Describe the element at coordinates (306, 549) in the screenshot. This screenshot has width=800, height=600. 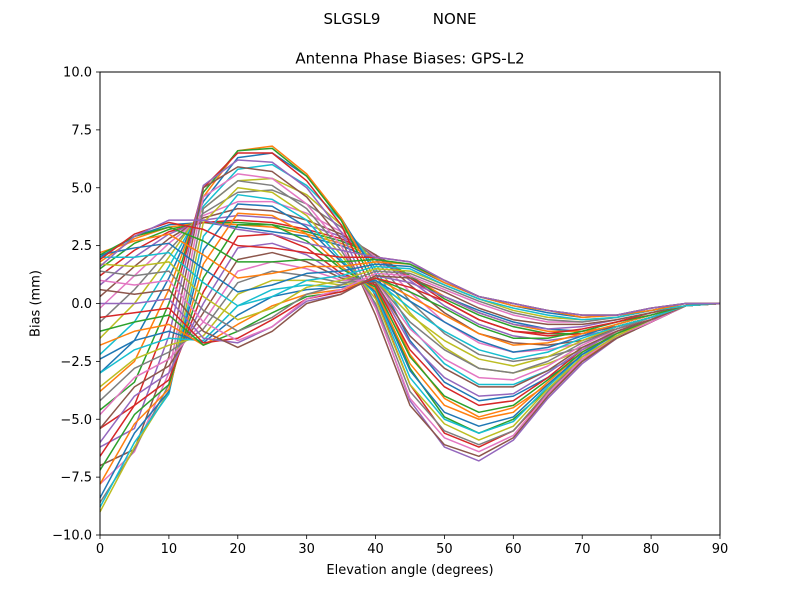
I see `x-tick-label: 30` at that location.